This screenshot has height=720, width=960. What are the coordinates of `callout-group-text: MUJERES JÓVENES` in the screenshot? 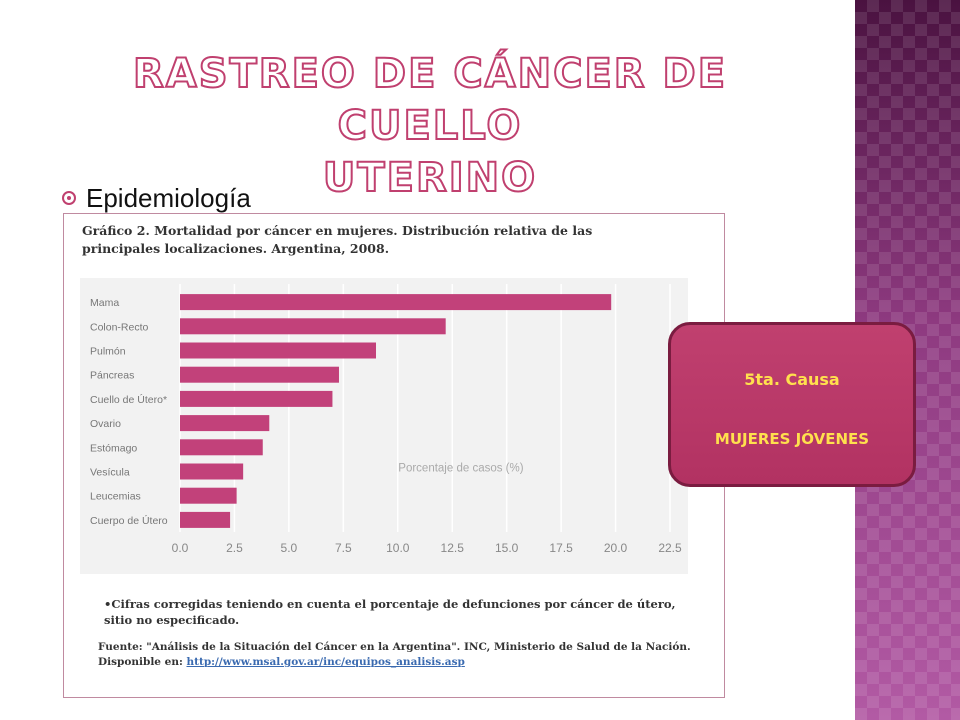 It's located at (792, 439).